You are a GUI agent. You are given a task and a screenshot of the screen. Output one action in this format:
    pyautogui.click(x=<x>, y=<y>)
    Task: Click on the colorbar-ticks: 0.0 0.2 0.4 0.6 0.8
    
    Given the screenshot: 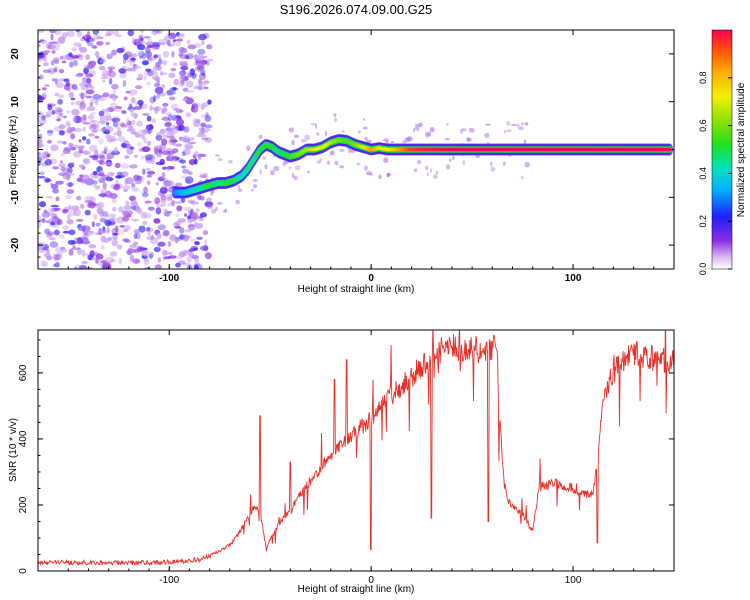 What is the action you would take?
    pyautogui.click(x=715, y=173)
    